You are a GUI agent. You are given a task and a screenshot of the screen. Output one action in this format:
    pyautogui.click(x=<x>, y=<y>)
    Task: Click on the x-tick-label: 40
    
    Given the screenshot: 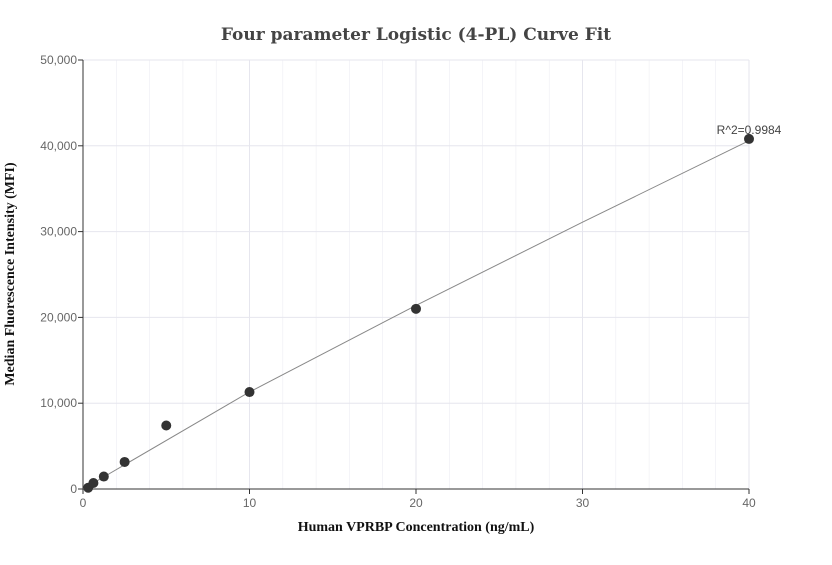 What is the action you would take?
    pyautogui.click(x=749, y=503)
    